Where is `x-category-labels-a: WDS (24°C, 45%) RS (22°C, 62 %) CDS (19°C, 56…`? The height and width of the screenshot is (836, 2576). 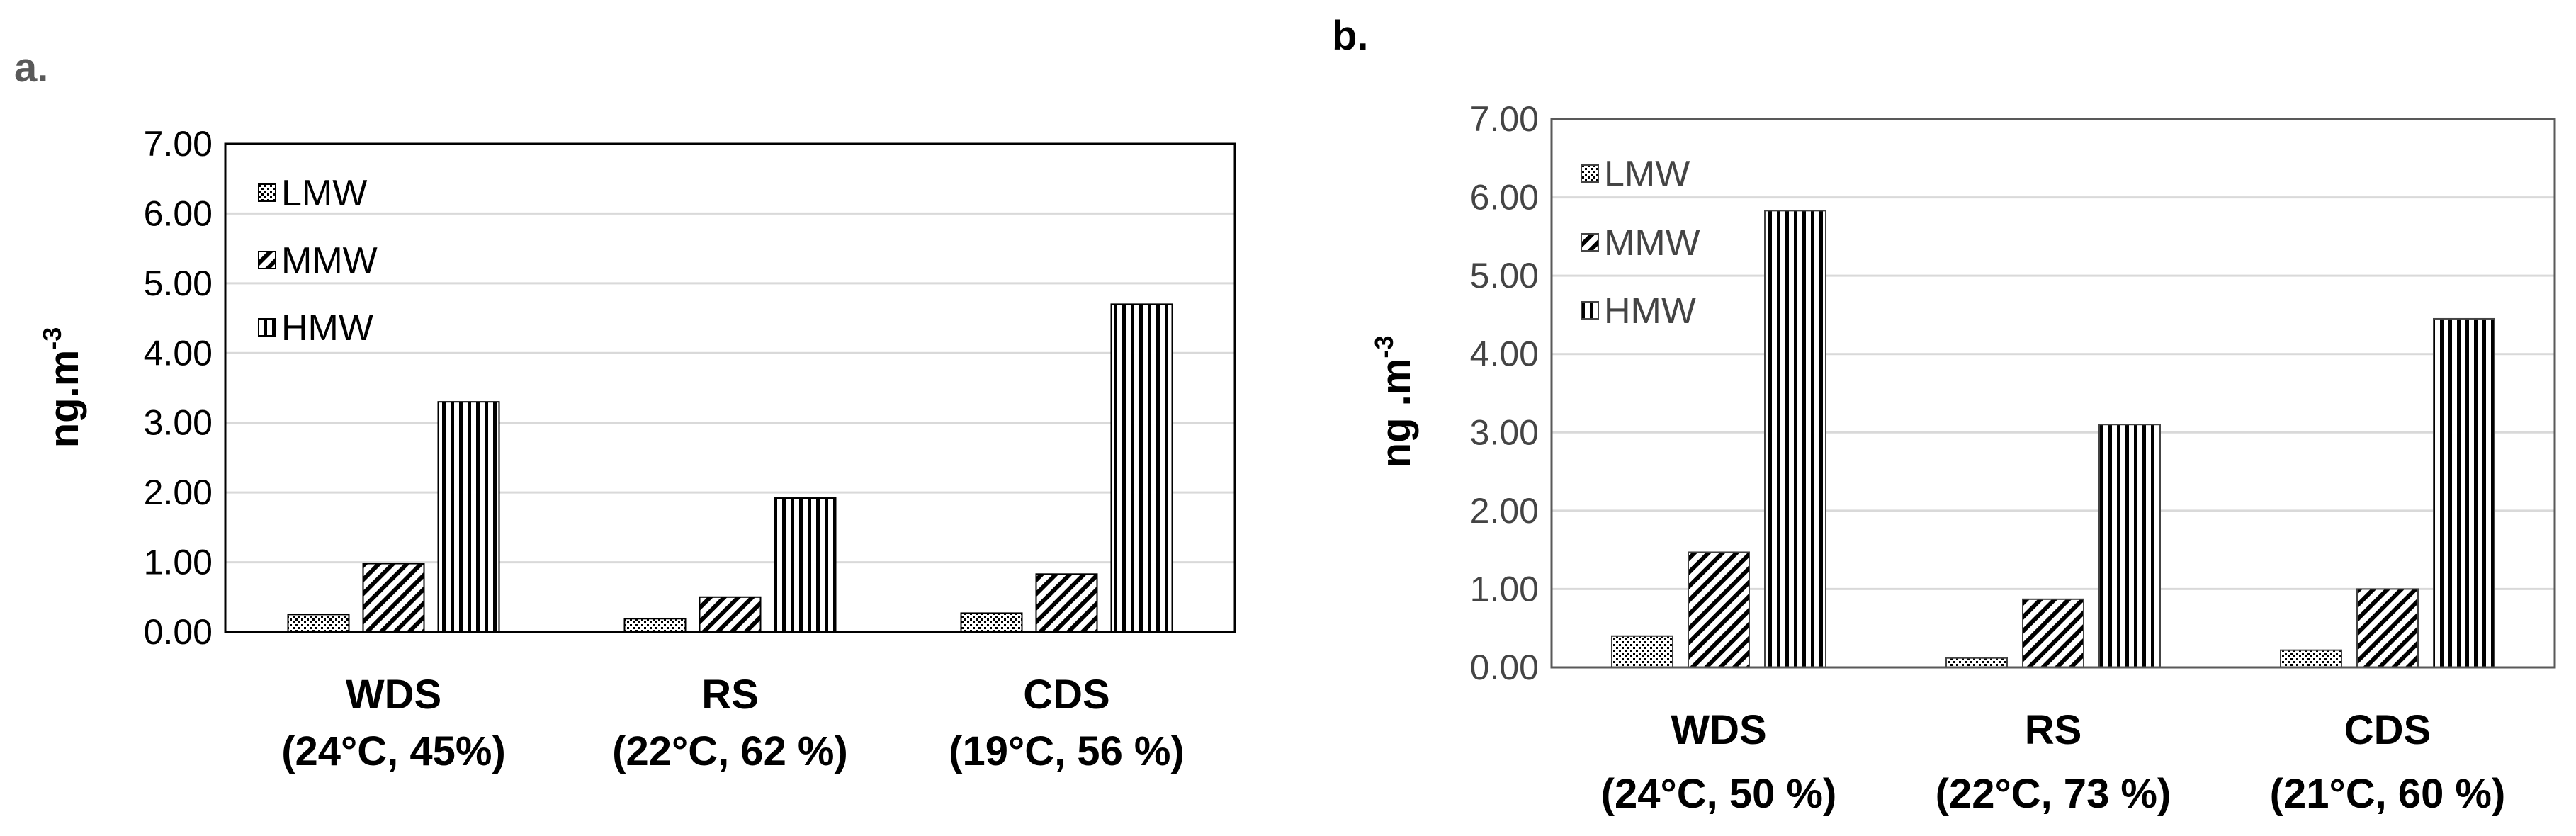 x-category-labels-a: WDS (24°C, 45%) RS (22°C, 62 %) CDS (19°C, 56… is located at coordinates (733, 723).